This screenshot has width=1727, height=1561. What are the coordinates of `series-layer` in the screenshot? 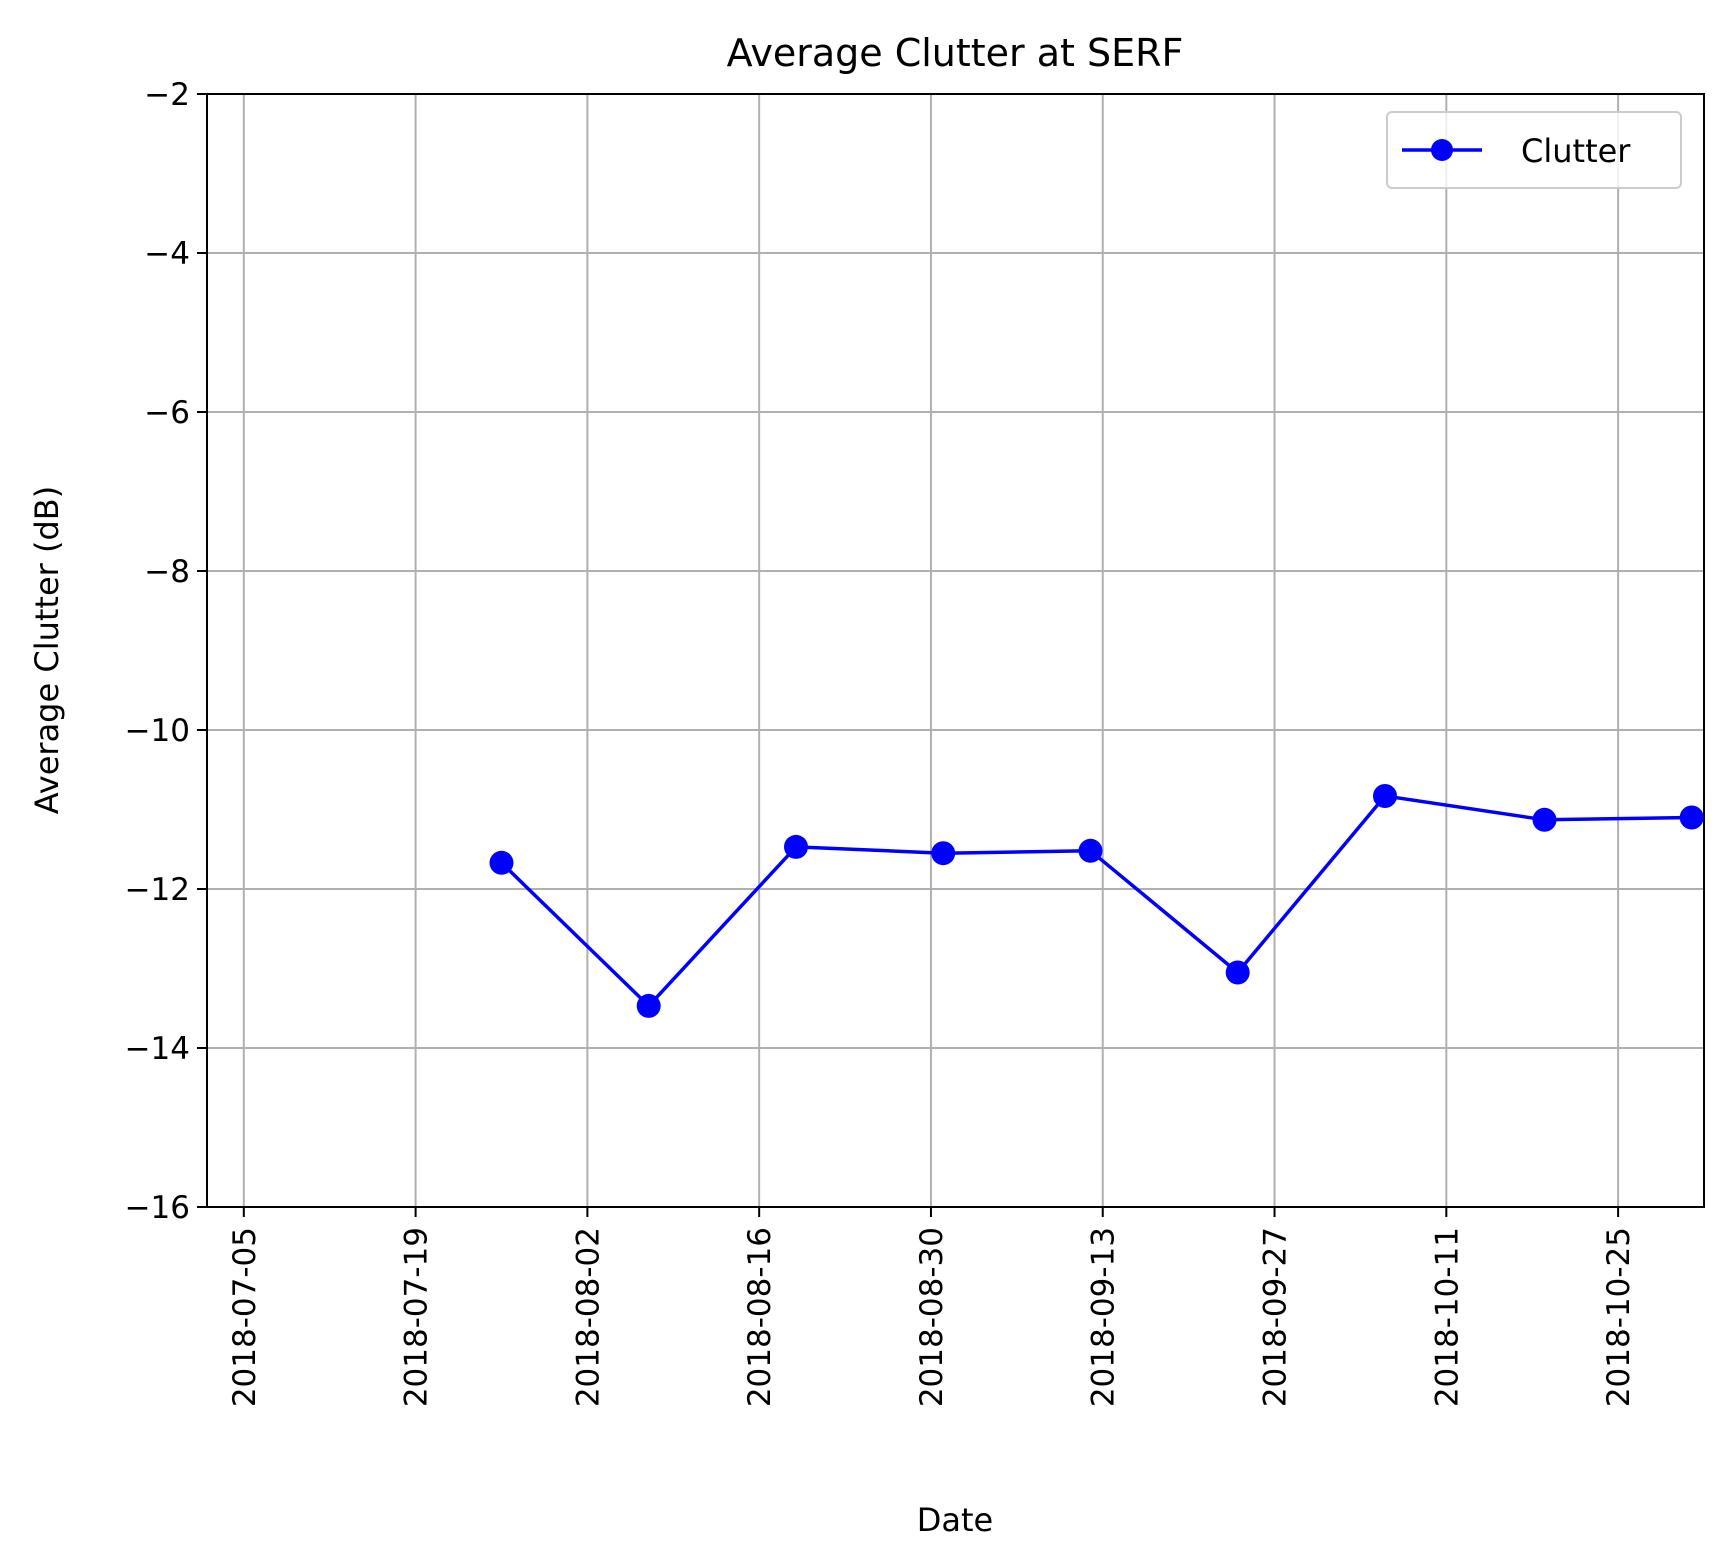 It's located at (1096, 901).